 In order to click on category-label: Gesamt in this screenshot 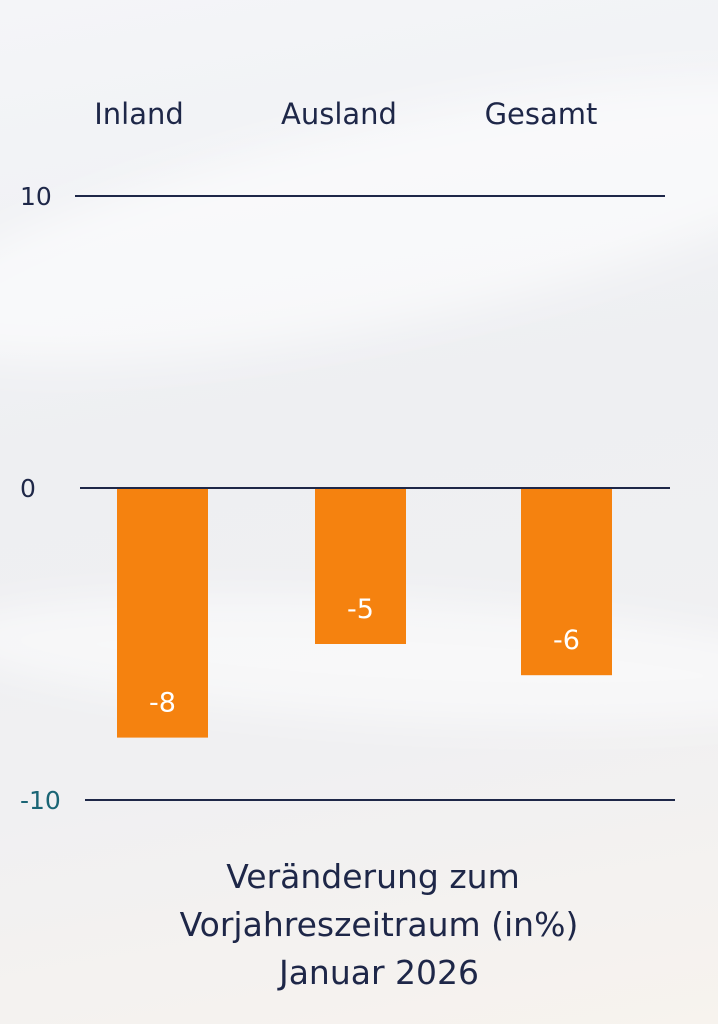, I will do `click(541, 114)`.